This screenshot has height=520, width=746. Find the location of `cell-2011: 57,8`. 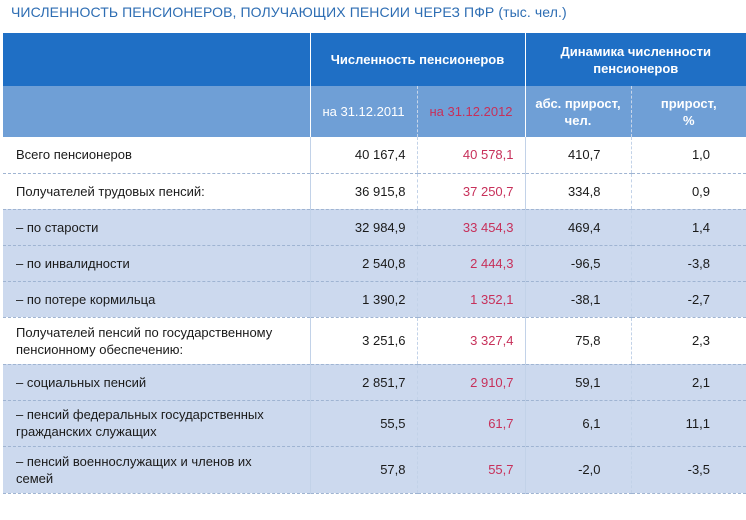

cell-2011: 57,8 is located at coordinates (363, 470).